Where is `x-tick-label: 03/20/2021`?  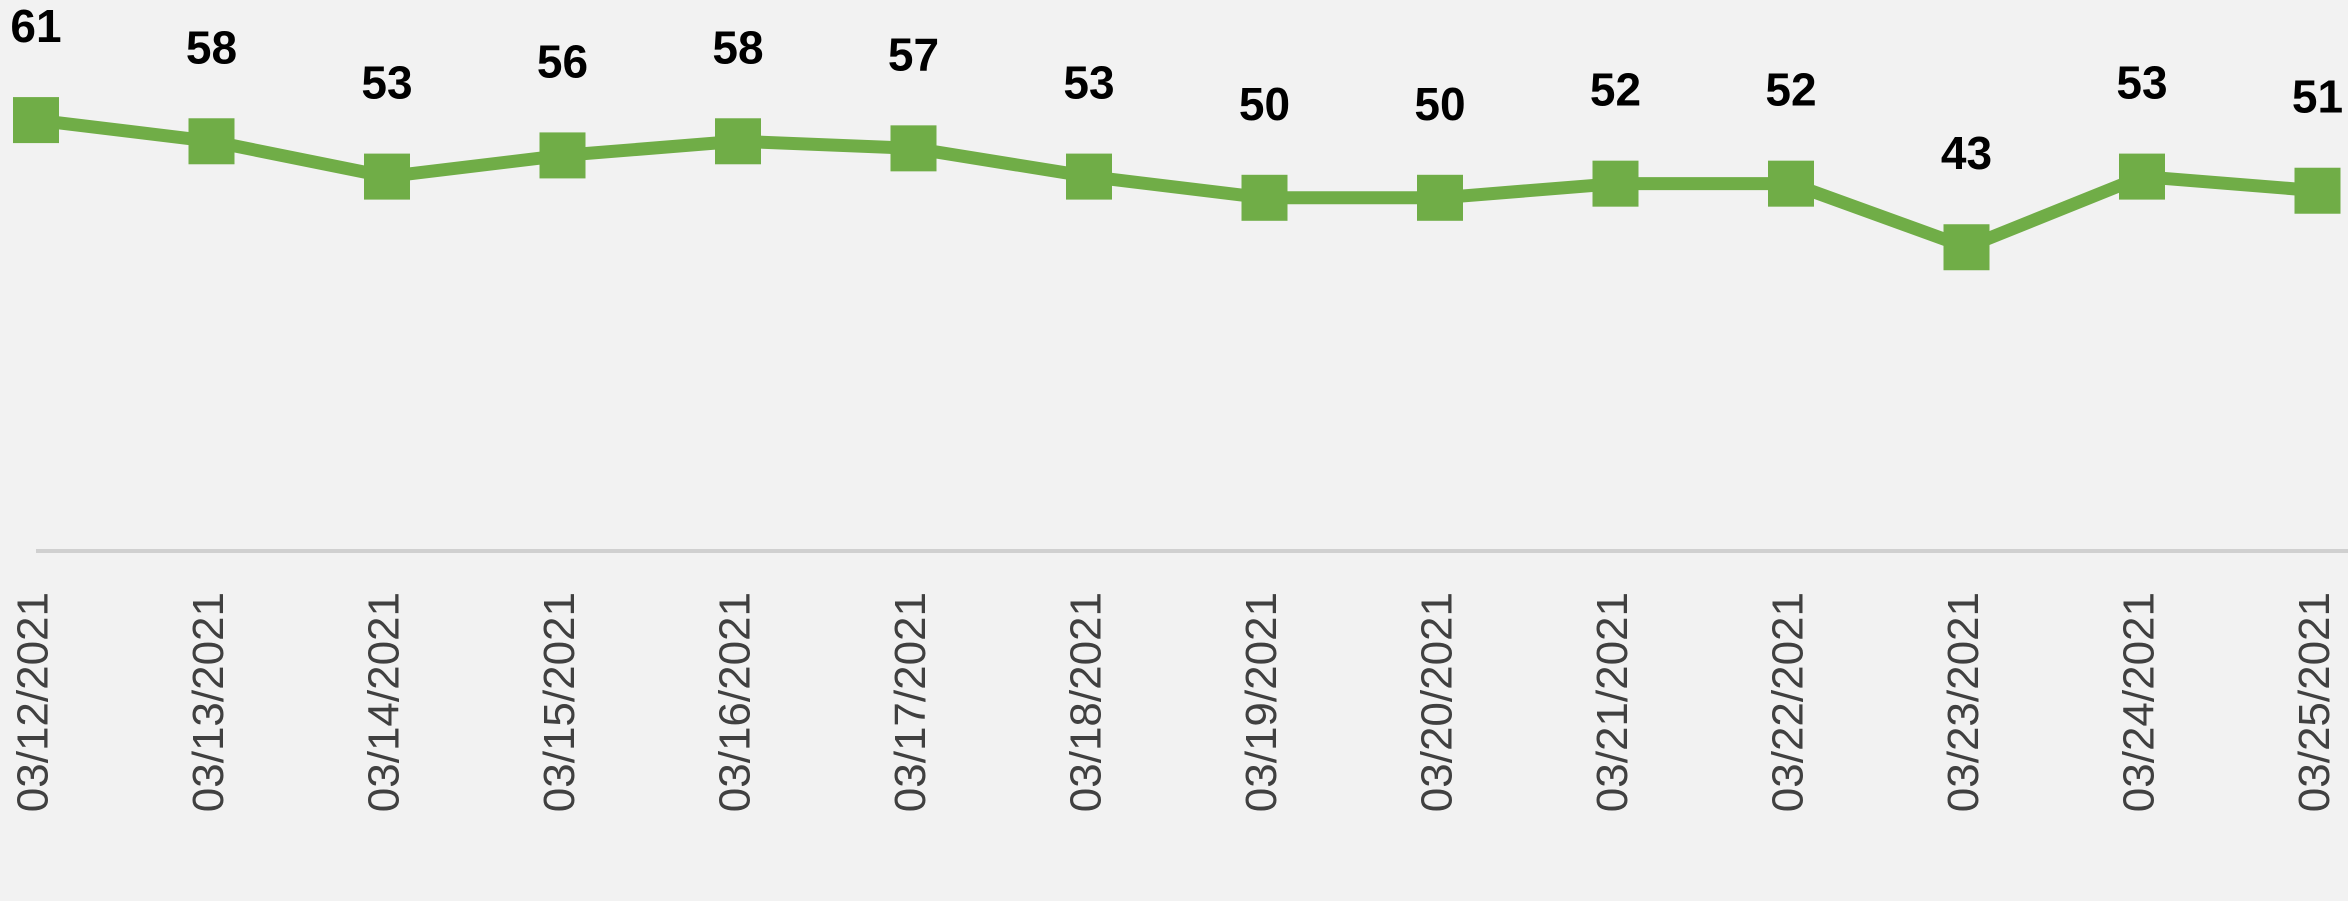
x-tick-label: 03/20/2021 is located at coordinates (1437, 702).